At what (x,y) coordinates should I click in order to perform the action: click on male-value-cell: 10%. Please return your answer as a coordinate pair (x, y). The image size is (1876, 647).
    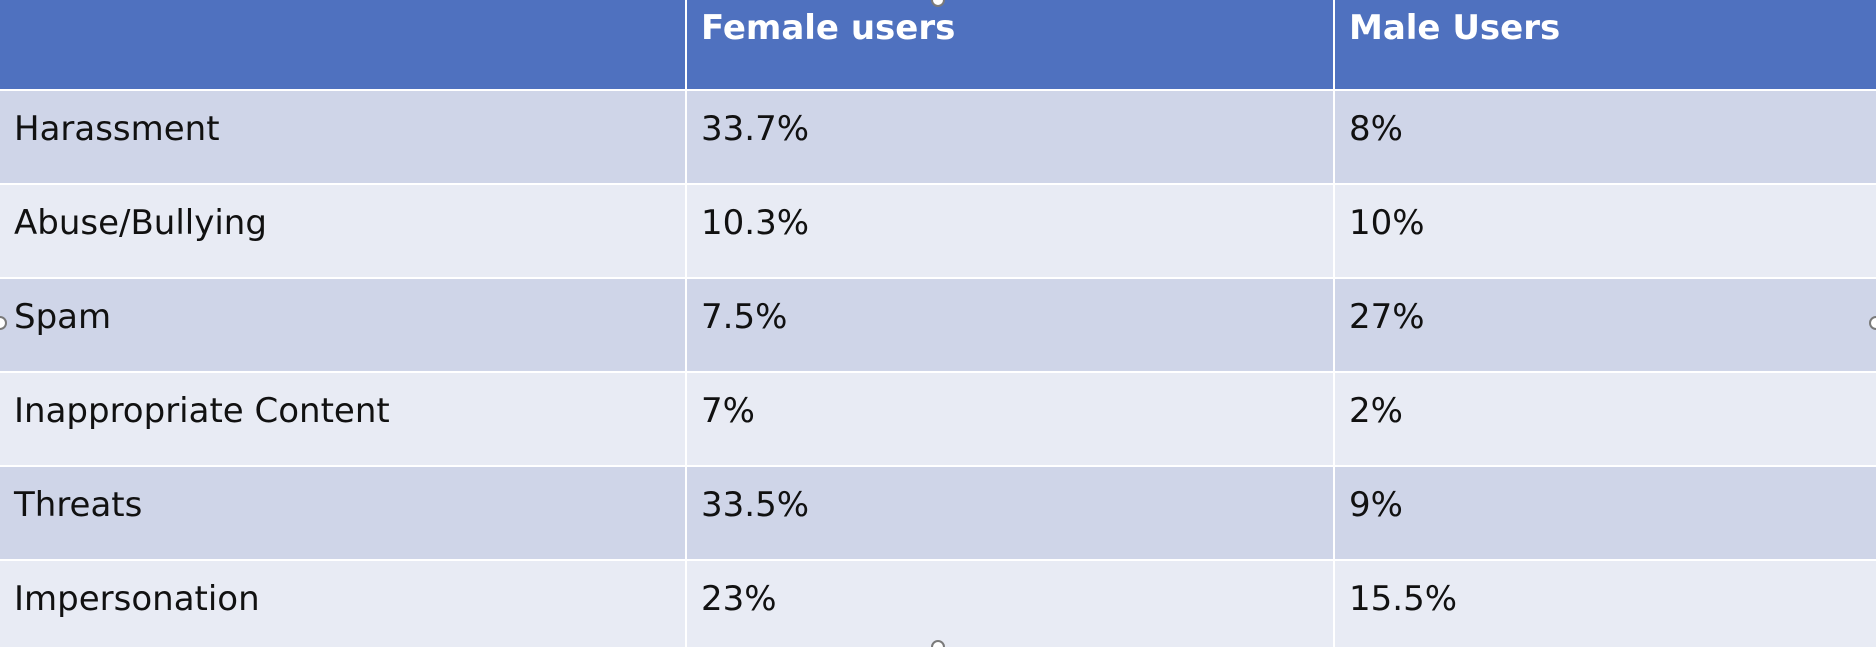
    Looking at the image, I should click on (1605, 231).